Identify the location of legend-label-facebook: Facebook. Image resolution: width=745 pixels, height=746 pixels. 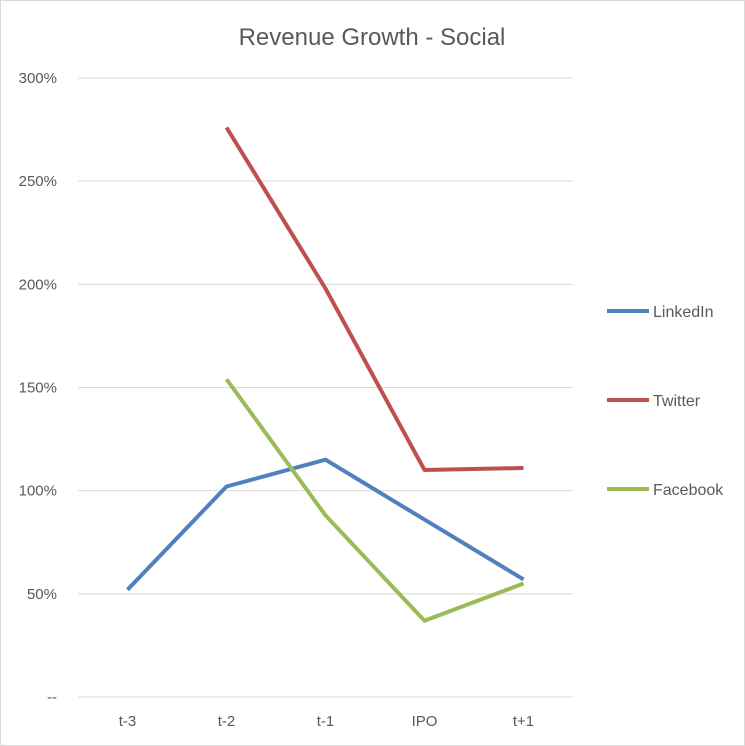
(688, 490).